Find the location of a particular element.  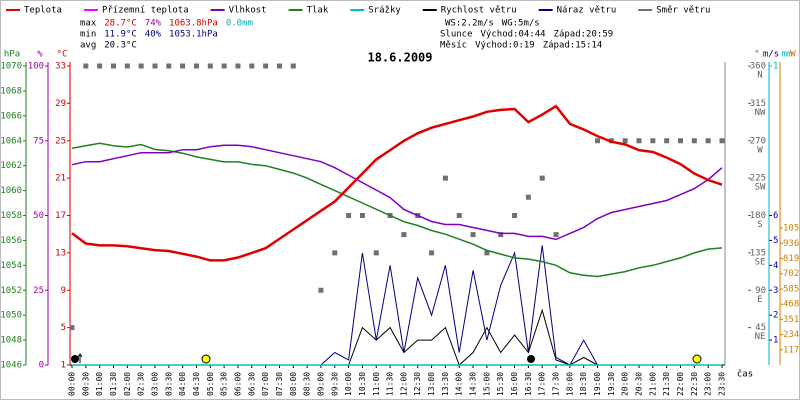

y-tick-label: 45 is located at coordinates (760, 328).